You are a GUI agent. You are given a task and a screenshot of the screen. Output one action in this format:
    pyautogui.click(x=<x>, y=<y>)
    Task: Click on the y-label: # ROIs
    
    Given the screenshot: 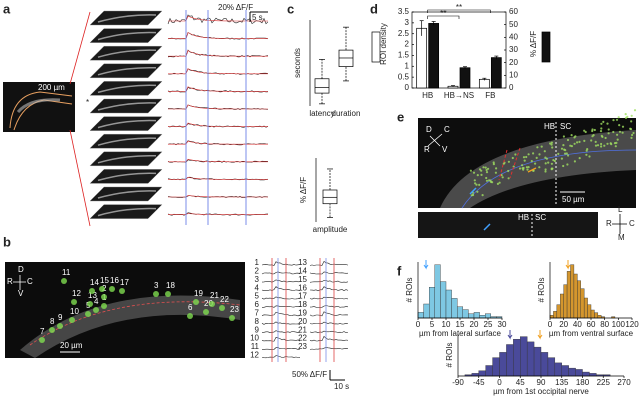 What is the action you would take?
    pyautogui.click(x=449, y=355)
    